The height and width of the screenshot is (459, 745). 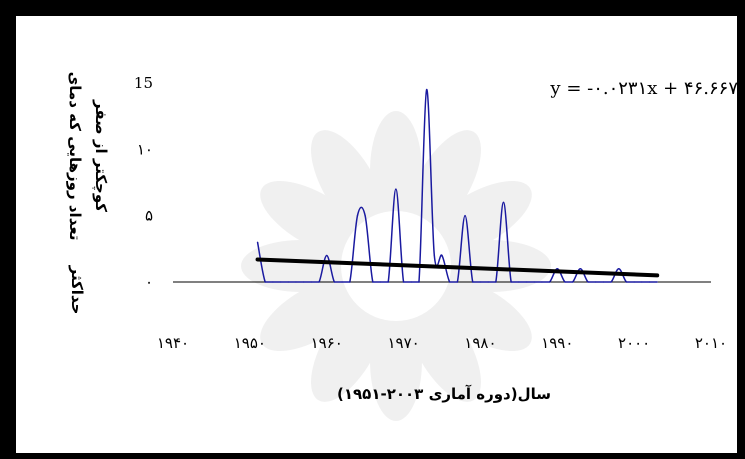 What do you see at coordinates (480, 343) in the screenshot?
I see `x-tick-label: ۱۹۸۰` at bounding box center [480, 343].